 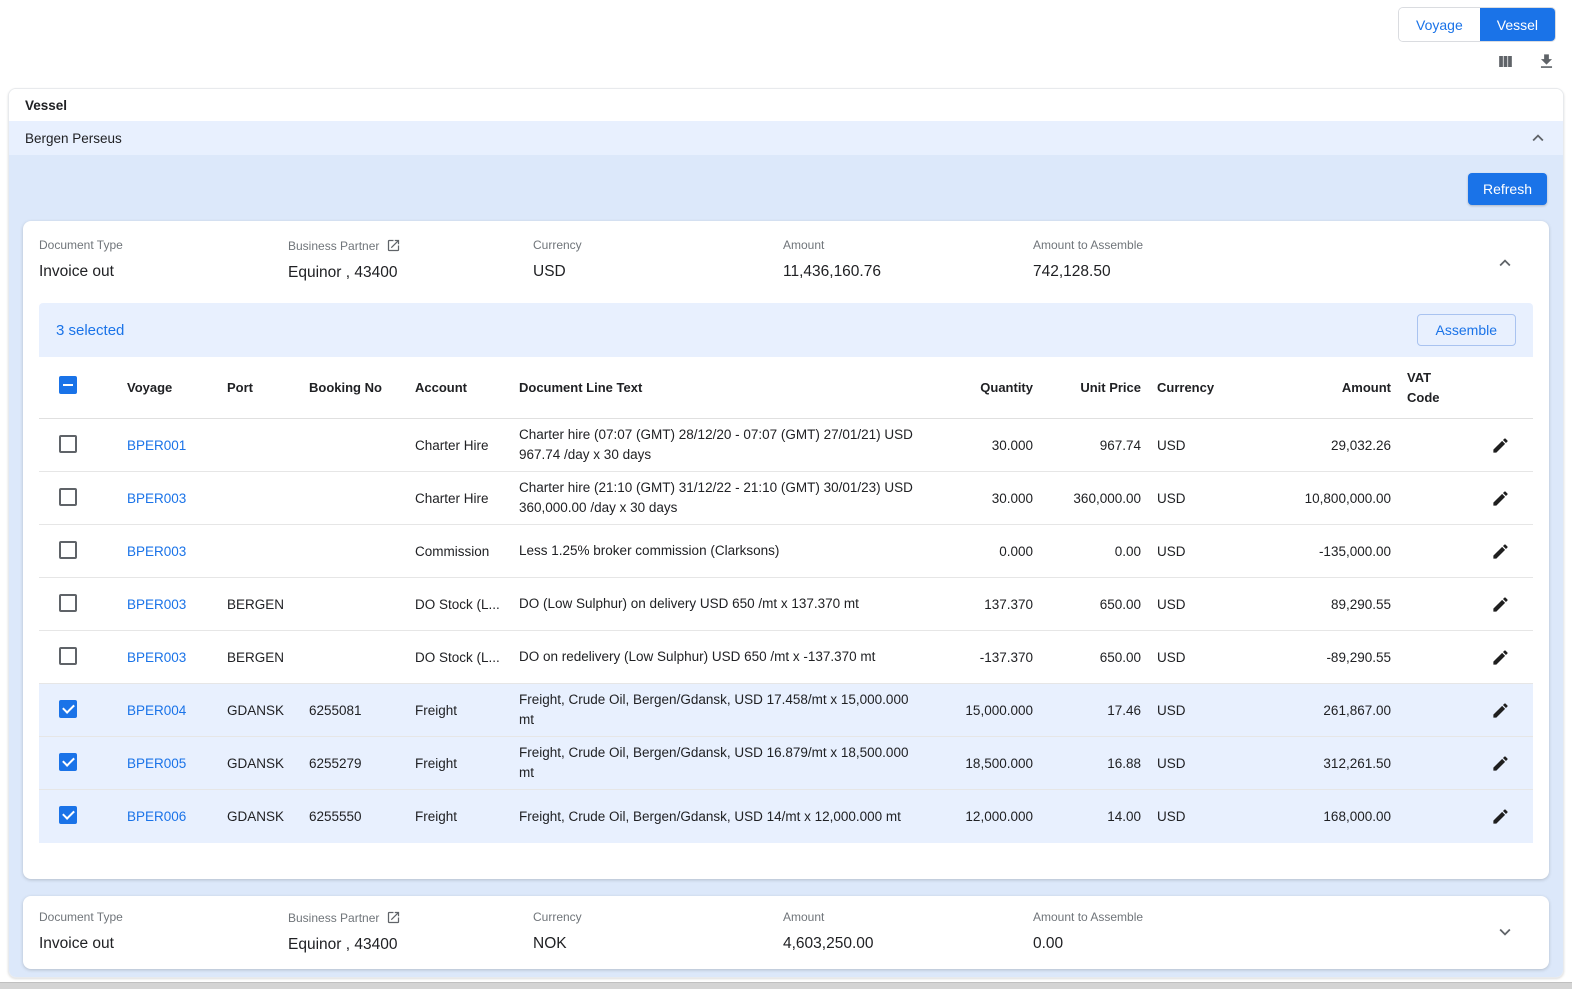 What do you see at coordinates (1357, 710) in the screenshot?
I see `amount-cell: 261,867.00` at bounding box center [1357, 710].